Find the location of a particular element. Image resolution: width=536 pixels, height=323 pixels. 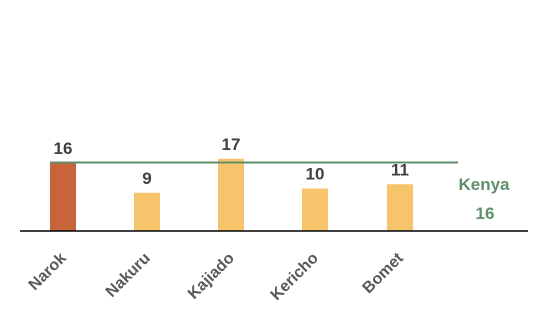

bar-nakuru is located at coordinates (147, 211).